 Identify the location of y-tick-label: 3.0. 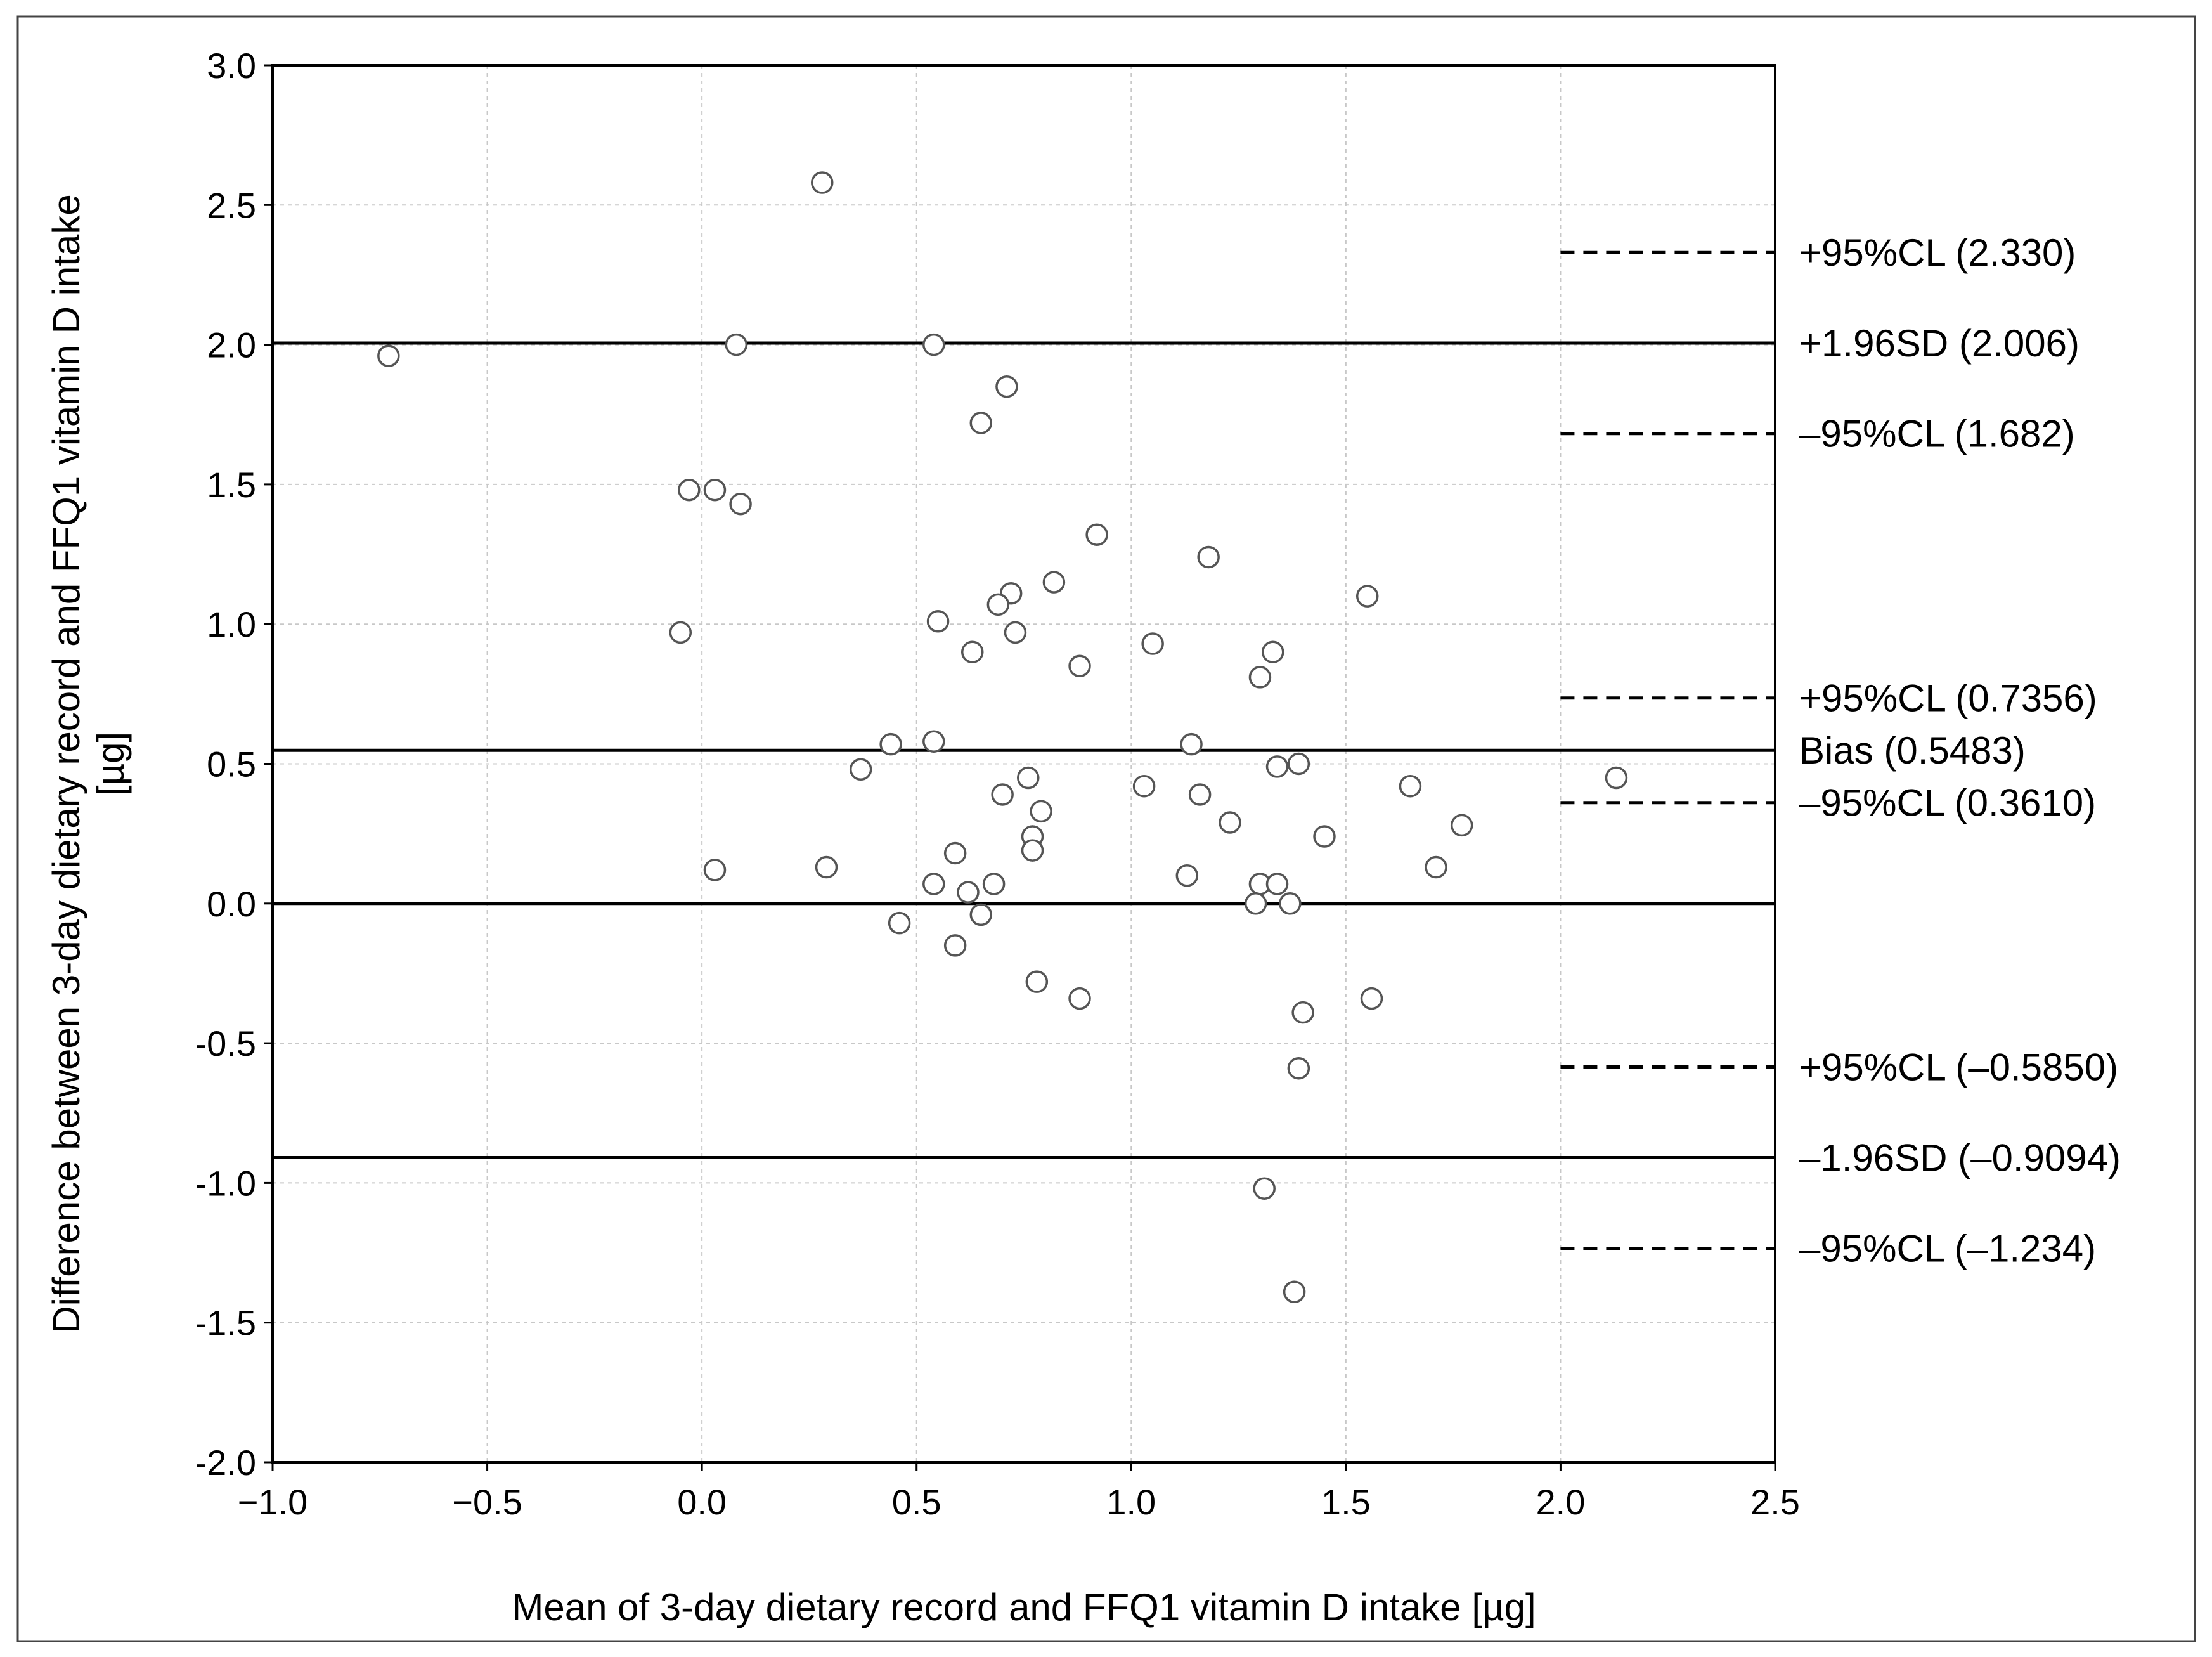
(231, 66).